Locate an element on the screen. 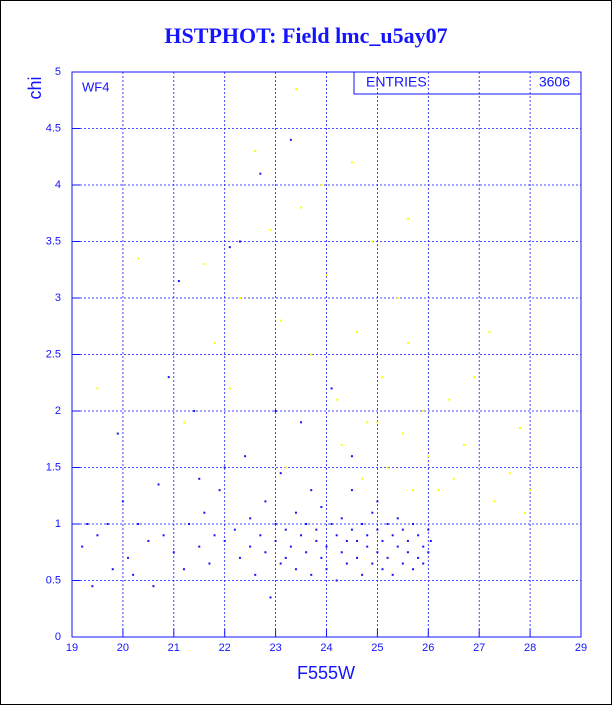 The width and height of the screenshot is (612, 709). y-tick-label: 4 is located at coordinates (58, 185).